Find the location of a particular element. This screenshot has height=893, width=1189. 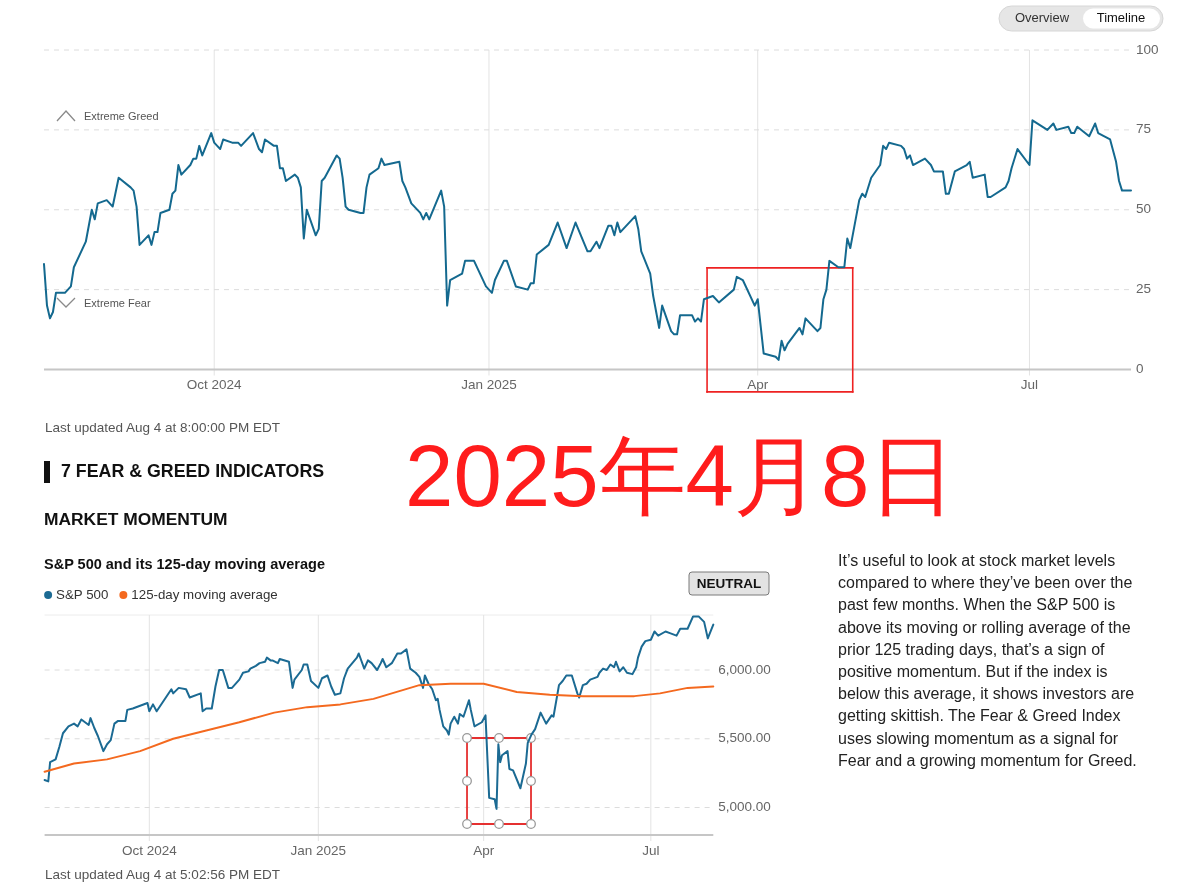

text: NEUTRAL is located at coordinates (729, 583).